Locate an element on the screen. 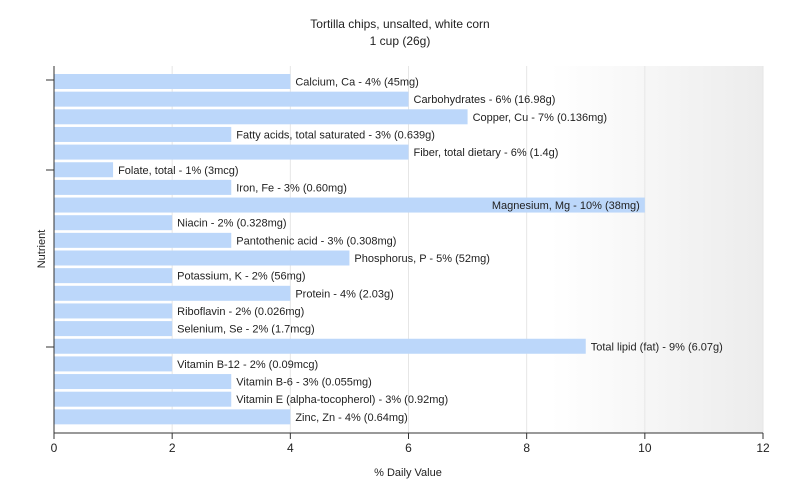  x-axis-ticks: 0 2 4 6 8 10 12 is located at coordinates (410, 444).